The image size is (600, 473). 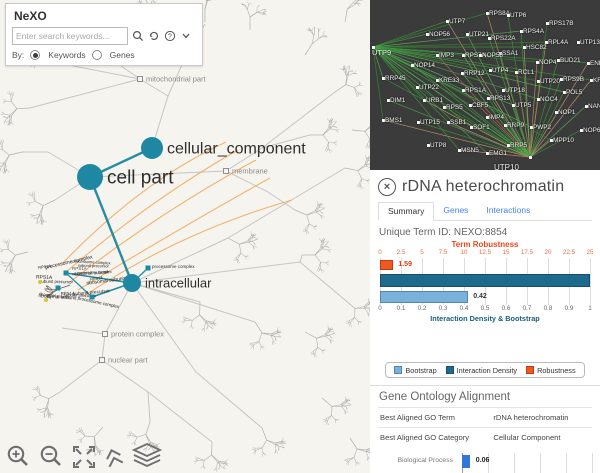 I want to click on network-gene-label: UTP20, so click(x=550, y=81).